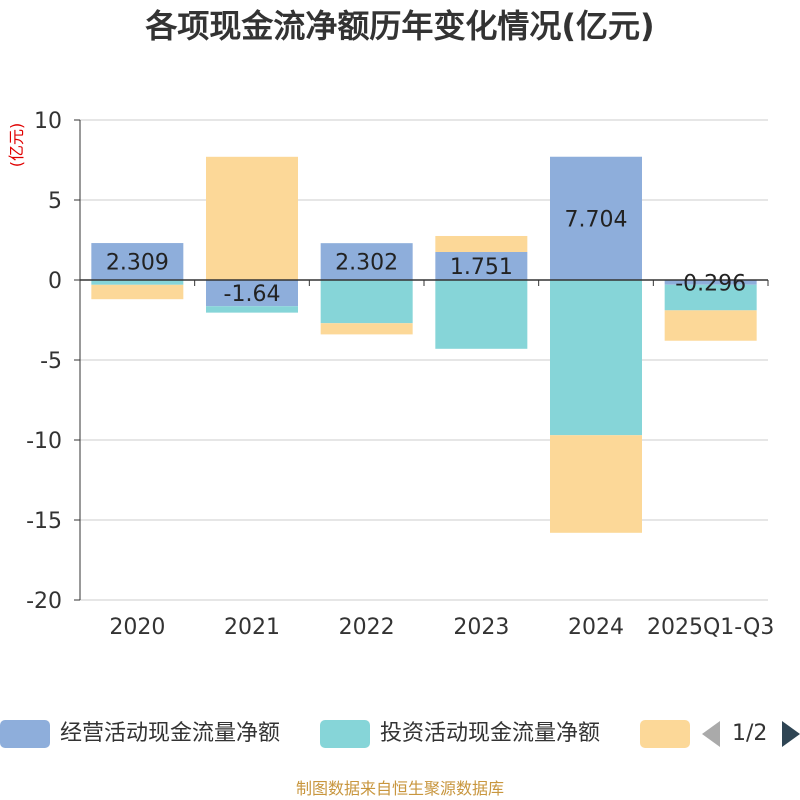 This screenshot has width=800, height=800. What do you see at coordinates (44, 441) in the screenshot?
I see `y-tick-label: -10` at bounding box center [44, 441].